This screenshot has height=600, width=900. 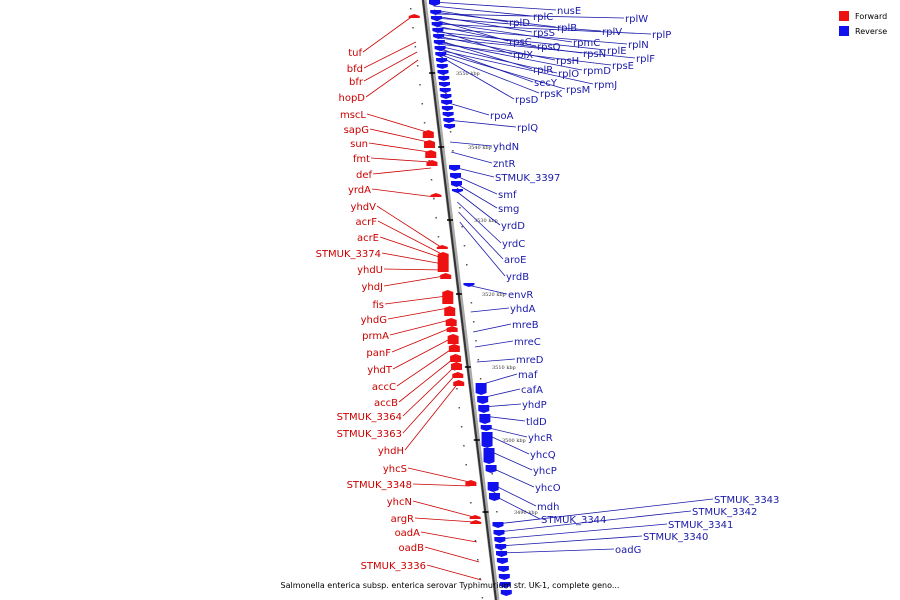 I want to click on gene-label: rpmJ, so click(x=605, y=85).